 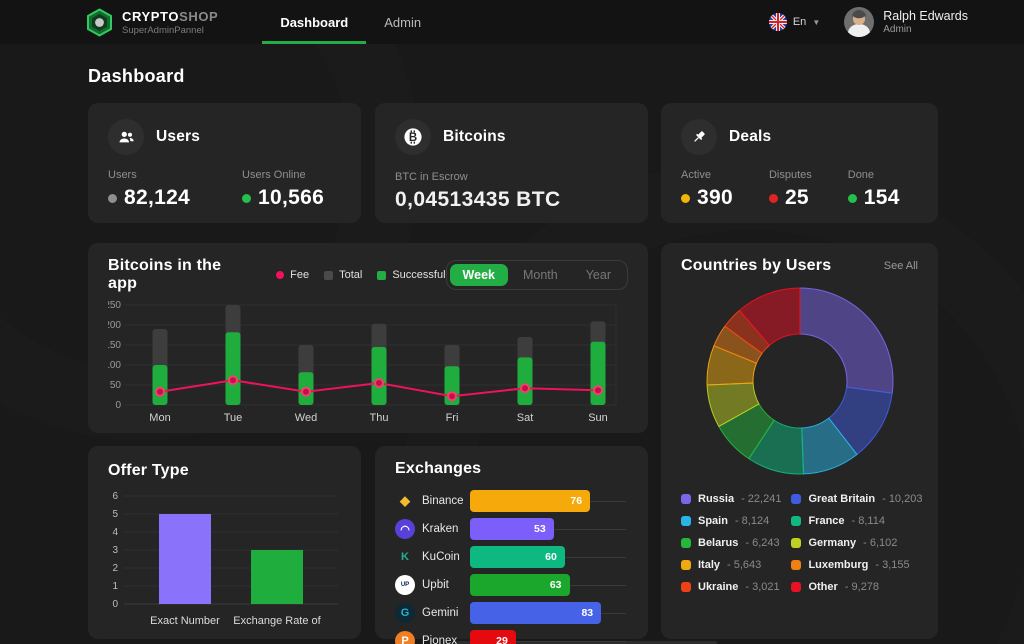 What do you see at coordinates (517, 557) in the screenshot?
I see `exchange-bar: 60` at bounding box center [517, 557].